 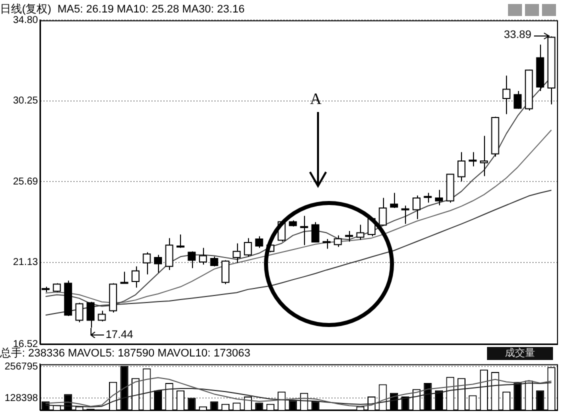 I want to click on annotation: 17.44, so click(x=120, y=335).